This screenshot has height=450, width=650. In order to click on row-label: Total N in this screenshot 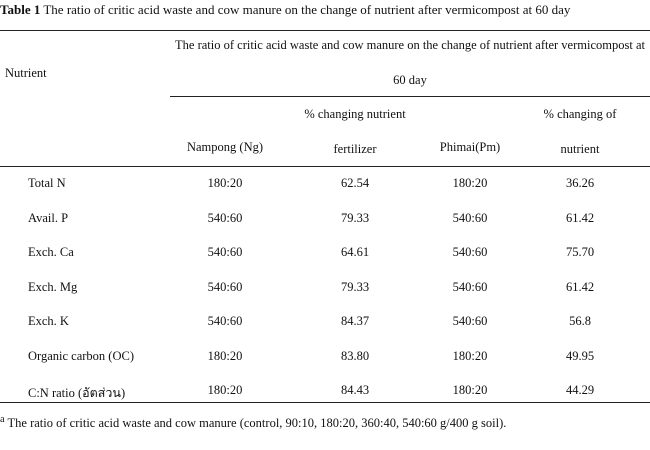, I will do `click(47, 183)`.